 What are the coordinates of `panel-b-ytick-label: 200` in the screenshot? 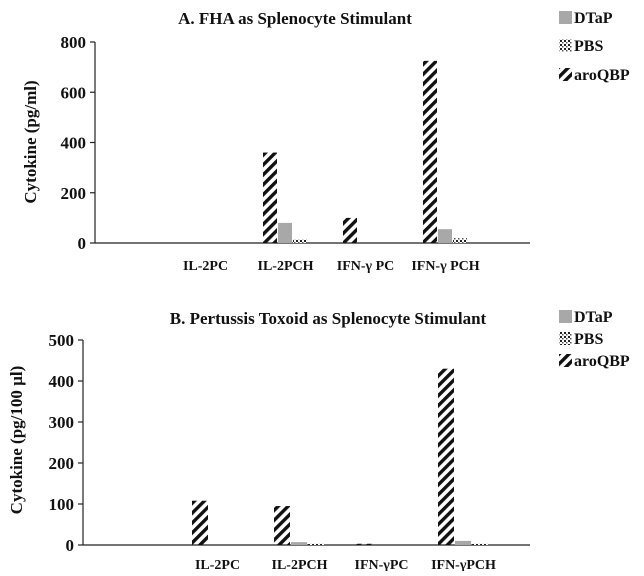 It's located at (62, 463).